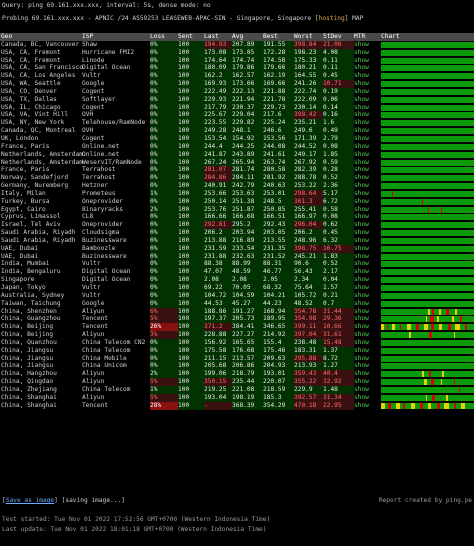  Describe the element at coordinates (247, 374) in the screenshot. I see `cell-avg: 218.79` at that location.